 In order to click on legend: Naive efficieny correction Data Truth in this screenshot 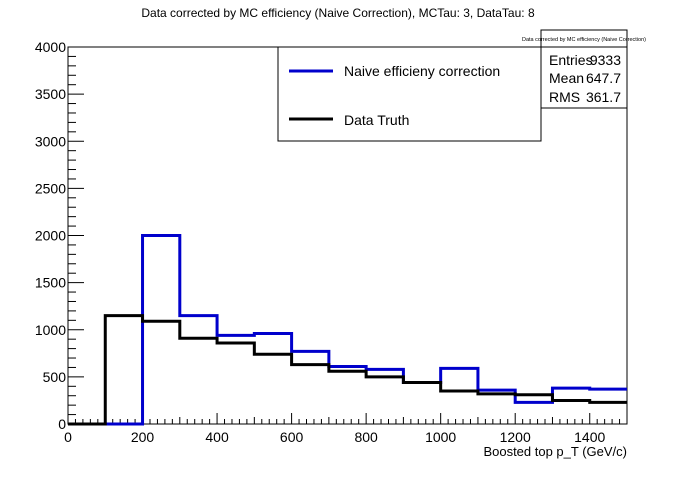, I will do `click(409, 94)`.